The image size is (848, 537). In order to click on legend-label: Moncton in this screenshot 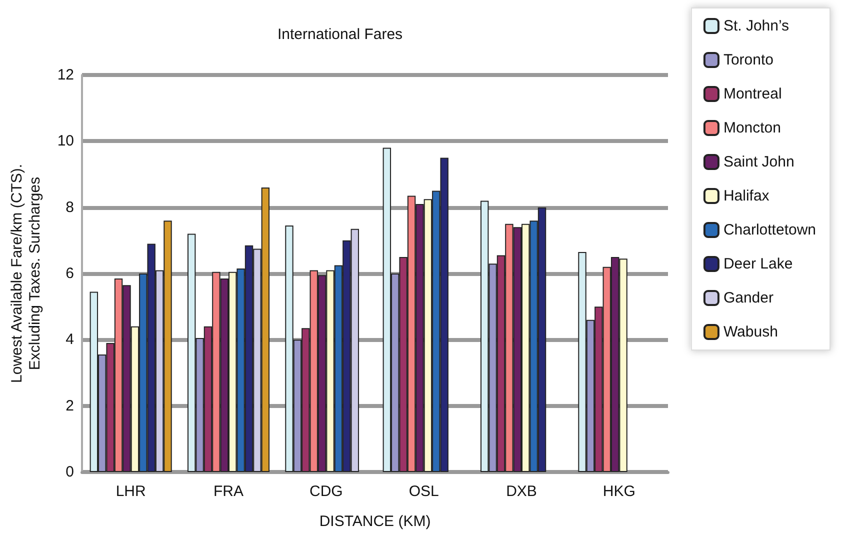, I will do `click(752, 128)`.